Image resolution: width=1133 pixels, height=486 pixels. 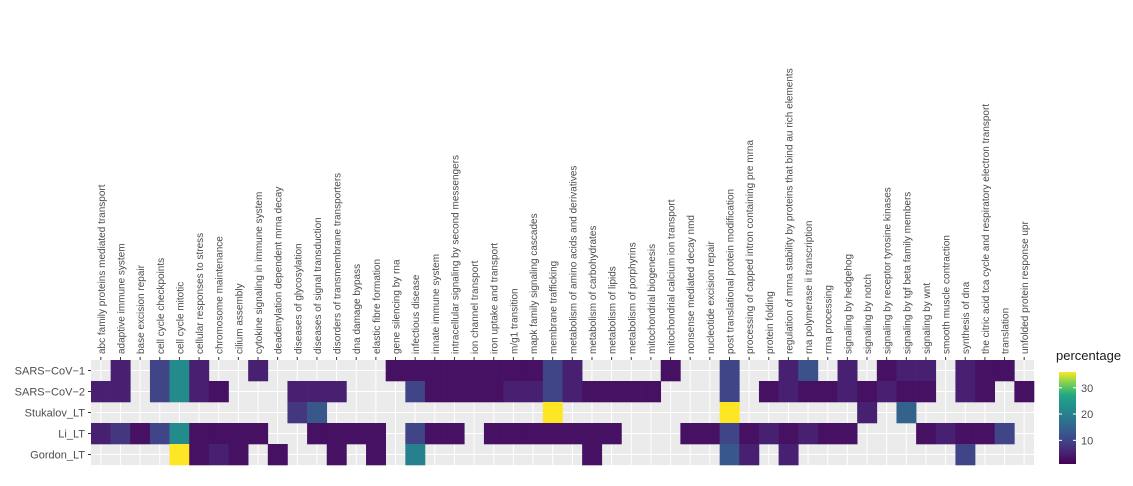 What do you see at coordinates (121, 298) in the screenshot?
I see `x-tick-label: adaptive immune system` at bounding box center [121, 298].